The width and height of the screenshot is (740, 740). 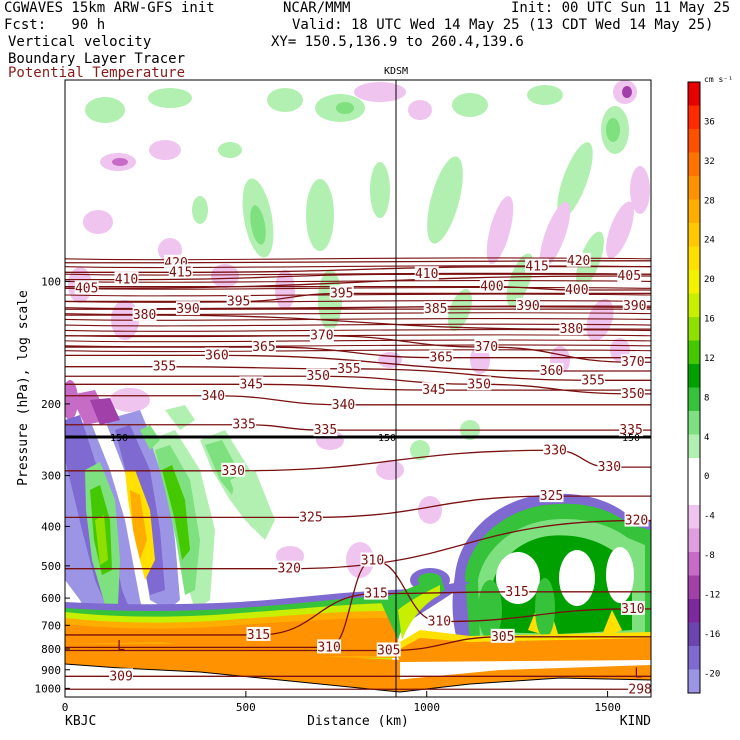 What do you see at coordinates (109, 8) in the screenshot?
I see `header-model: CGWAVES 15km ARW-GFS init` at bounding box center [109, 8].